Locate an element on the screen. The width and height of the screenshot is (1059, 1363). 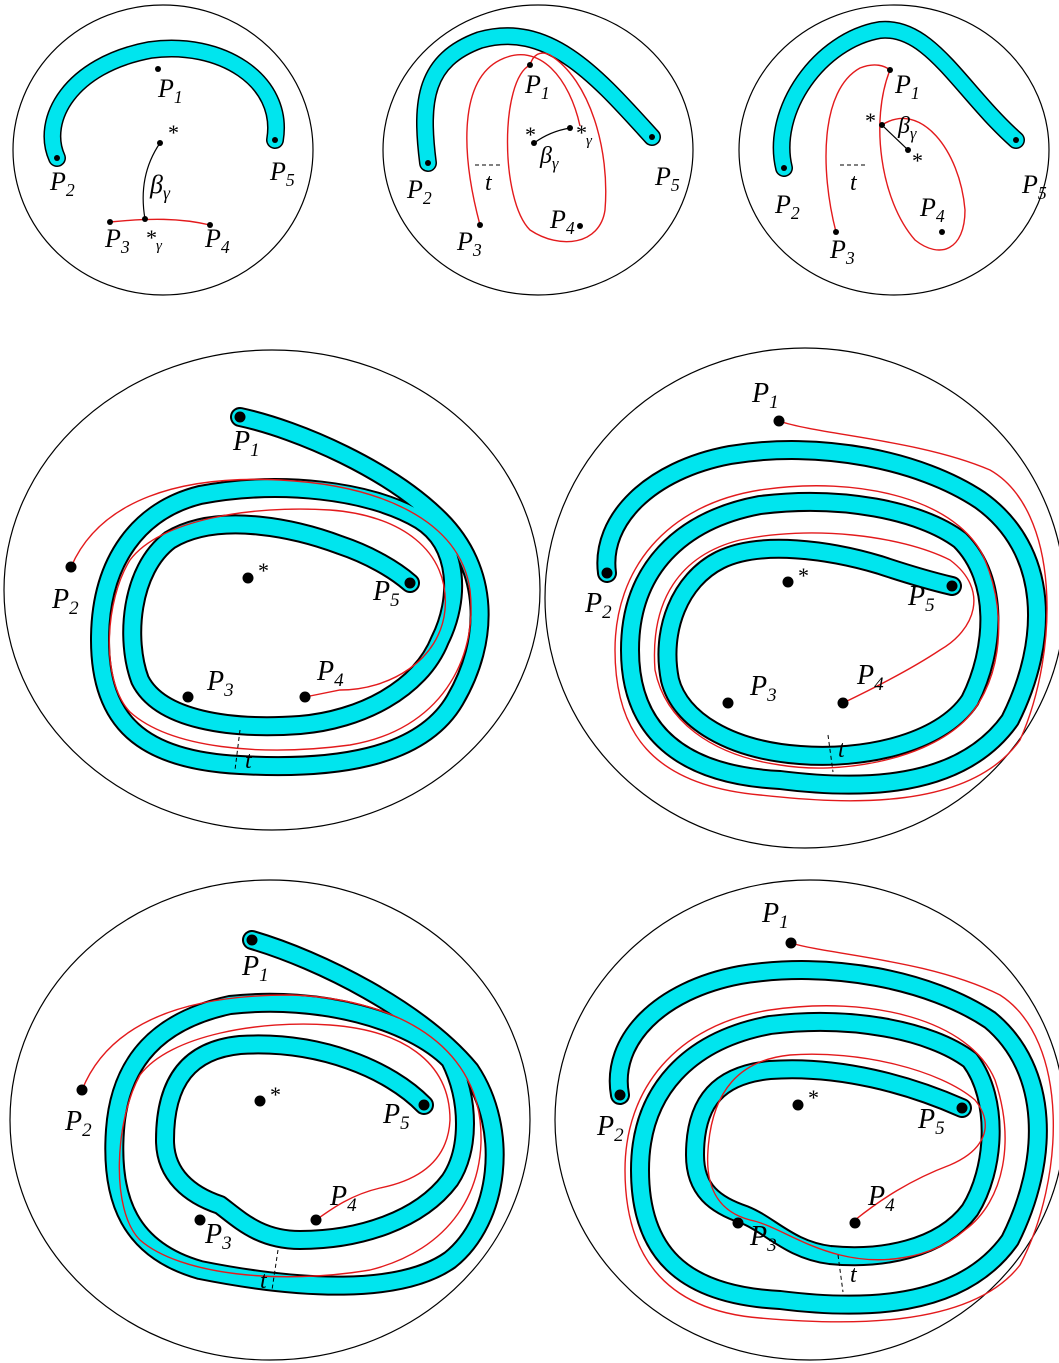
label-basepoint-2: * is located at coordinates (917, 160).